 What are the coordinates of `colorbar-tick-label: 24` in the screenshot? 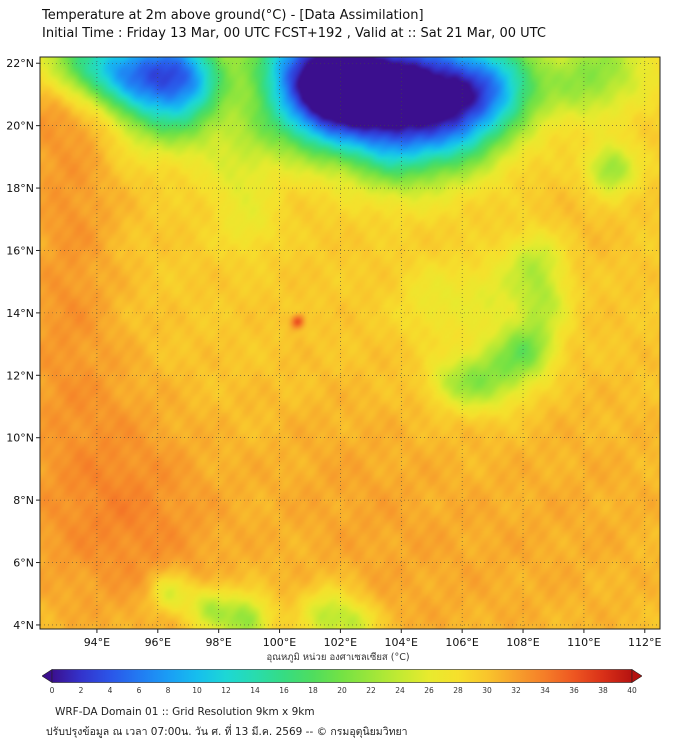 It's located at (400, 690).